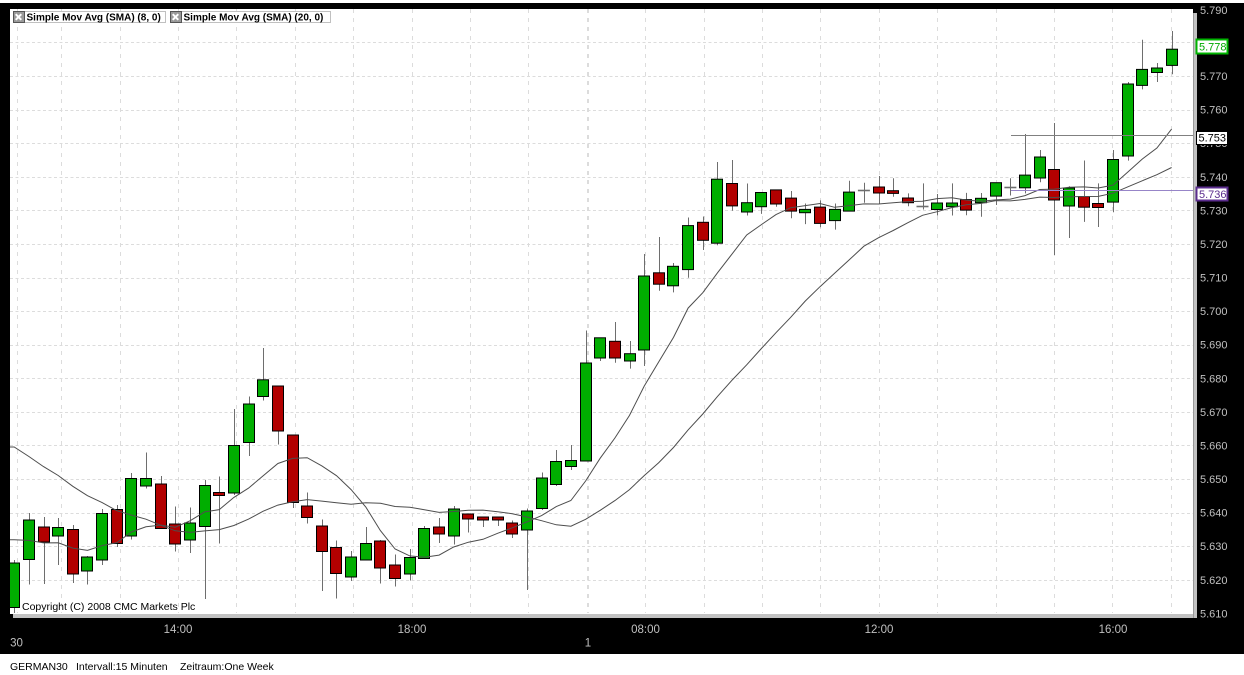  Describe the element at coordinates (1214, 514) in the screenshot. I see `svg-text: 5.640` at that location.